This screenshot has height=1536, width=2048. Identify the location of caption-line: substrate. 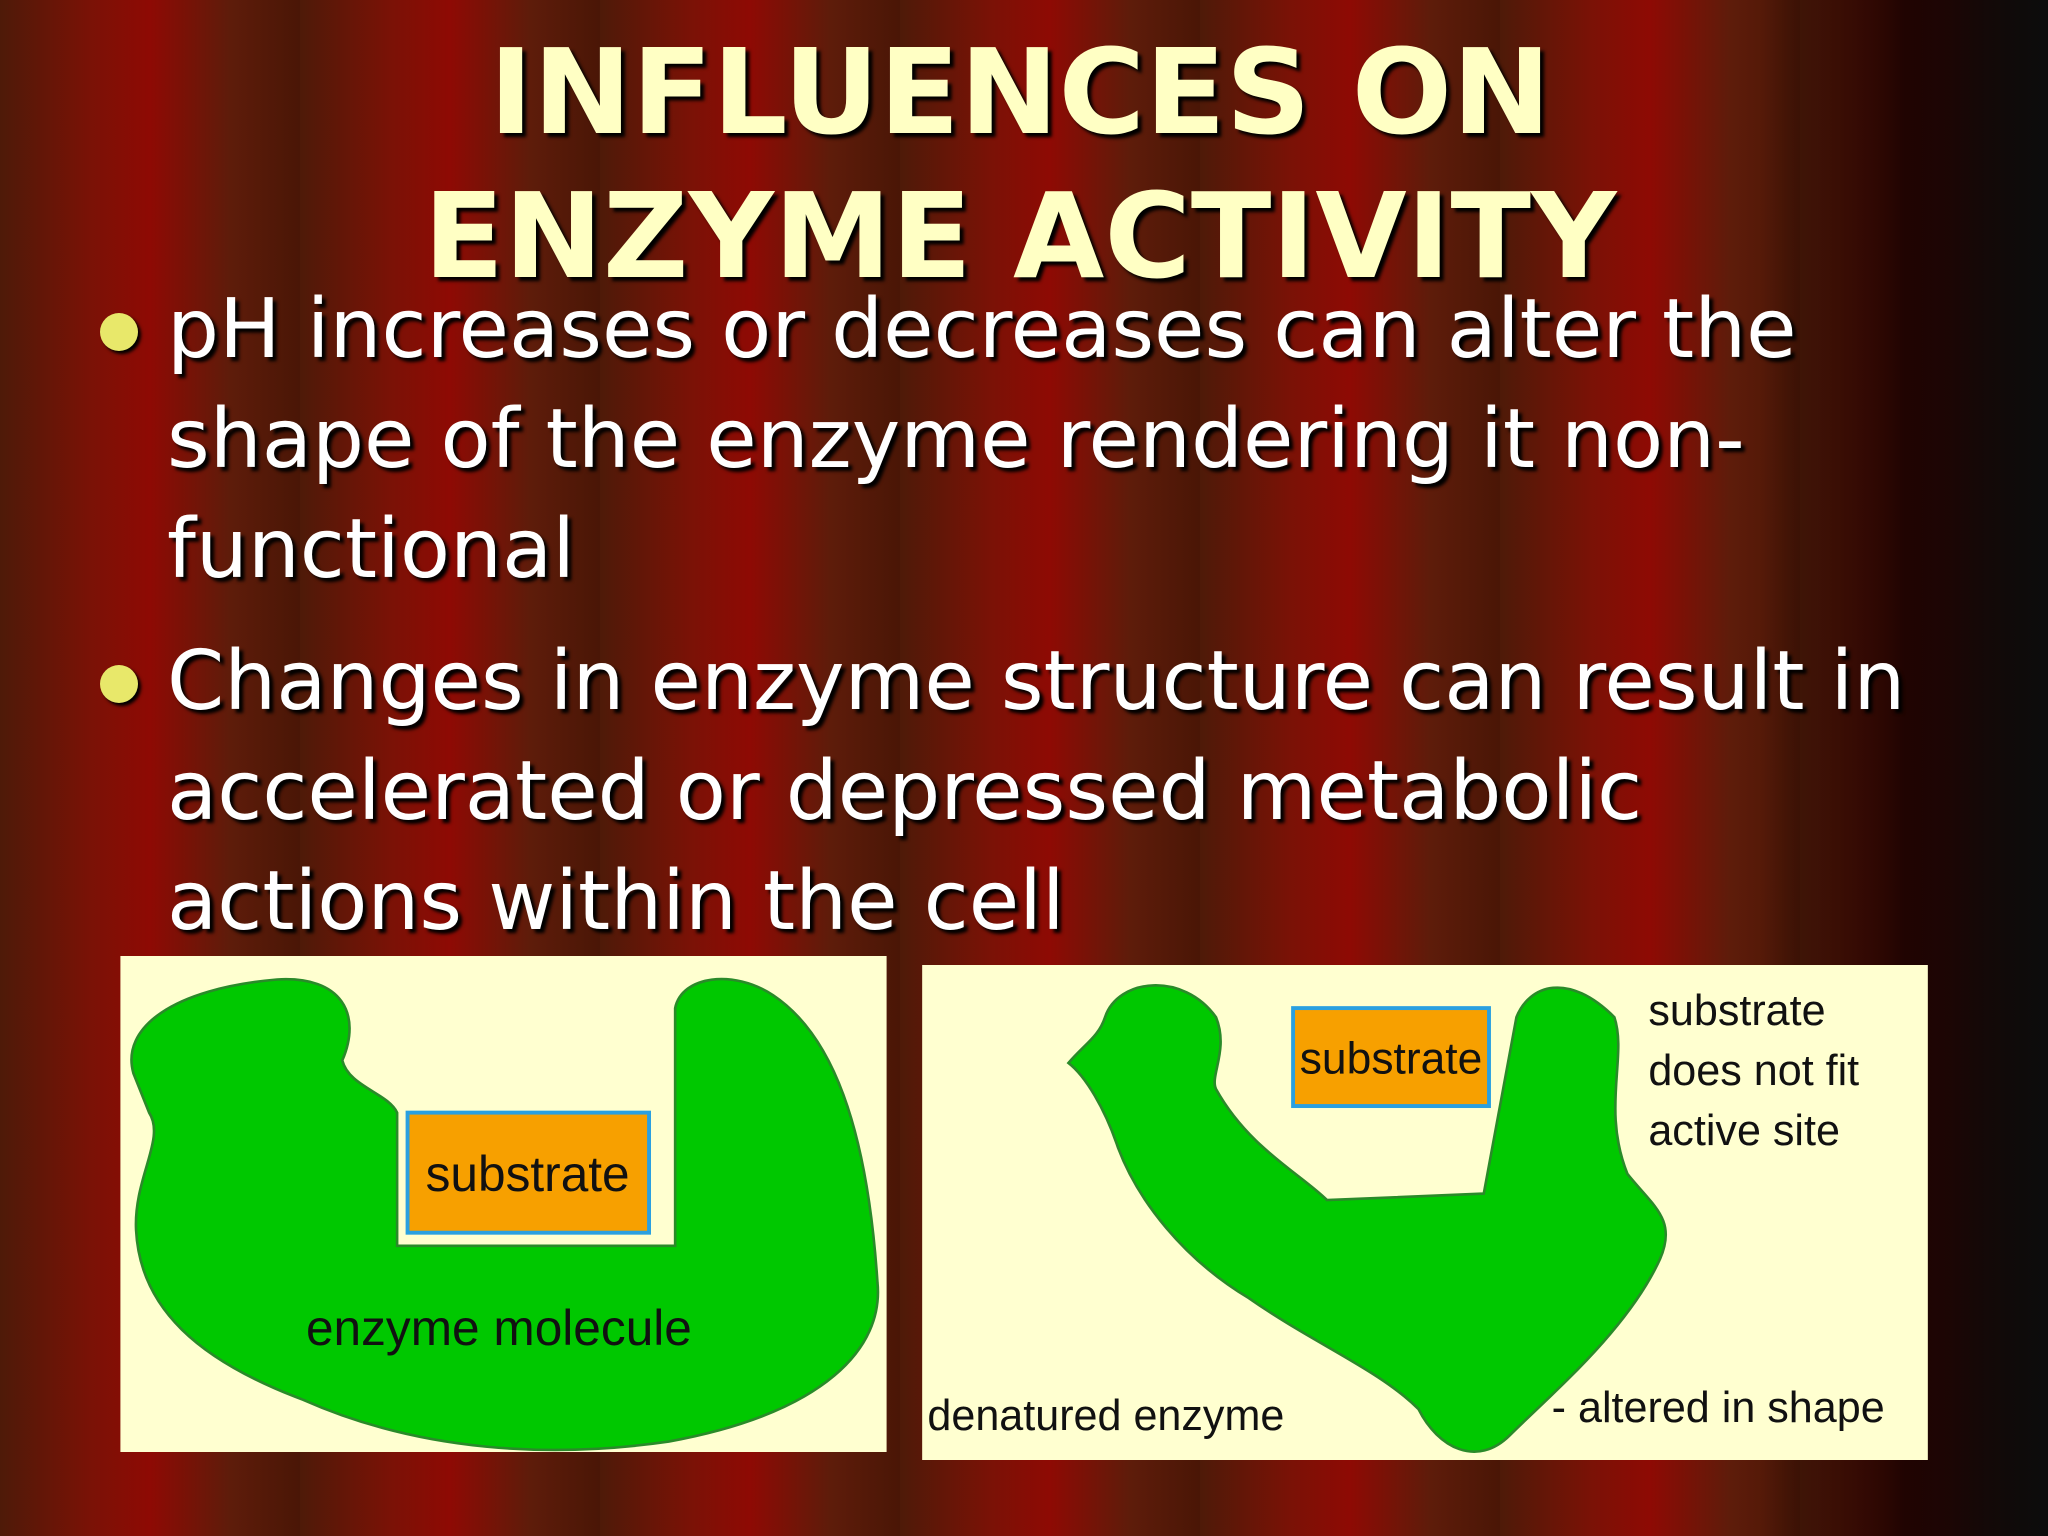
(1736, 1011).